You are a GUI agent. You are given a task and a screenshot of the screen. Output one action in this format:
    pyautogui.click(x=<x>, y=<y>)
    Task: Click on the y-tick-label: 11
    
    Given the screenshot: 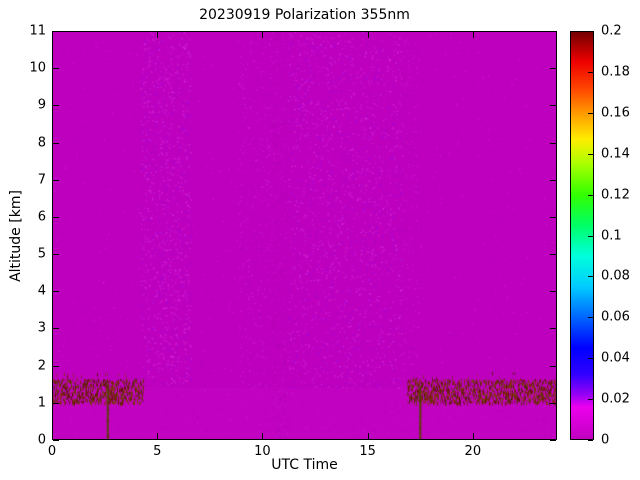 What is the action you would take?
    pyautogui.click(x=37, y=31)
    